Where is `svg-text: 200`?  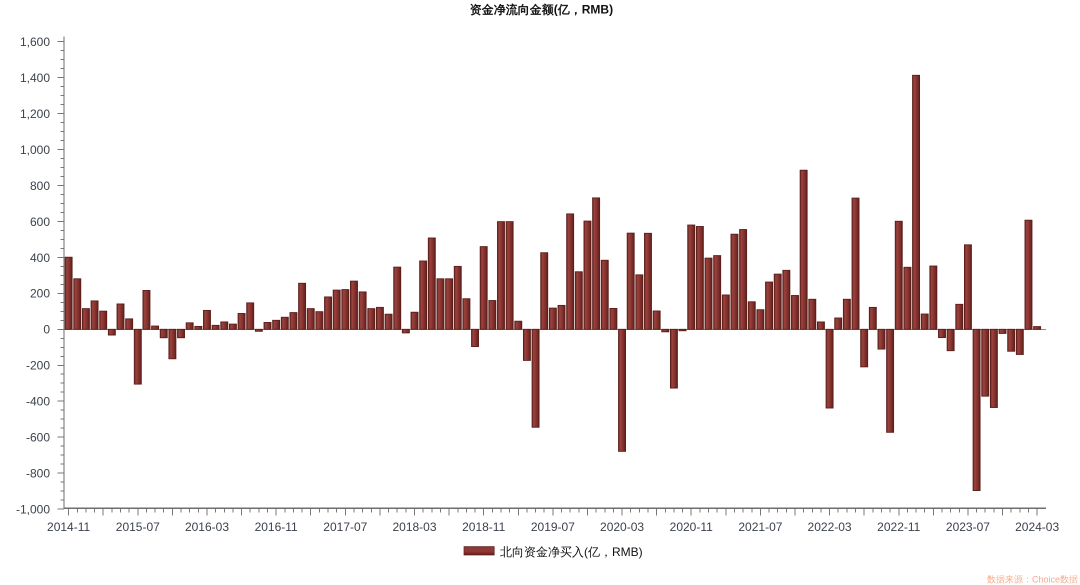
svg-text: 200 is located at coordinates (40, 294).